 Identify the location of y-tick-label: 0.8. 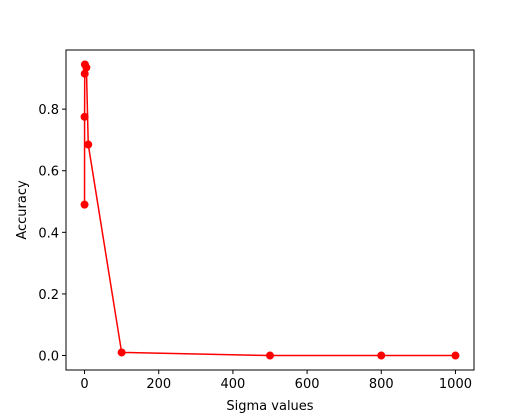
(48, 110).